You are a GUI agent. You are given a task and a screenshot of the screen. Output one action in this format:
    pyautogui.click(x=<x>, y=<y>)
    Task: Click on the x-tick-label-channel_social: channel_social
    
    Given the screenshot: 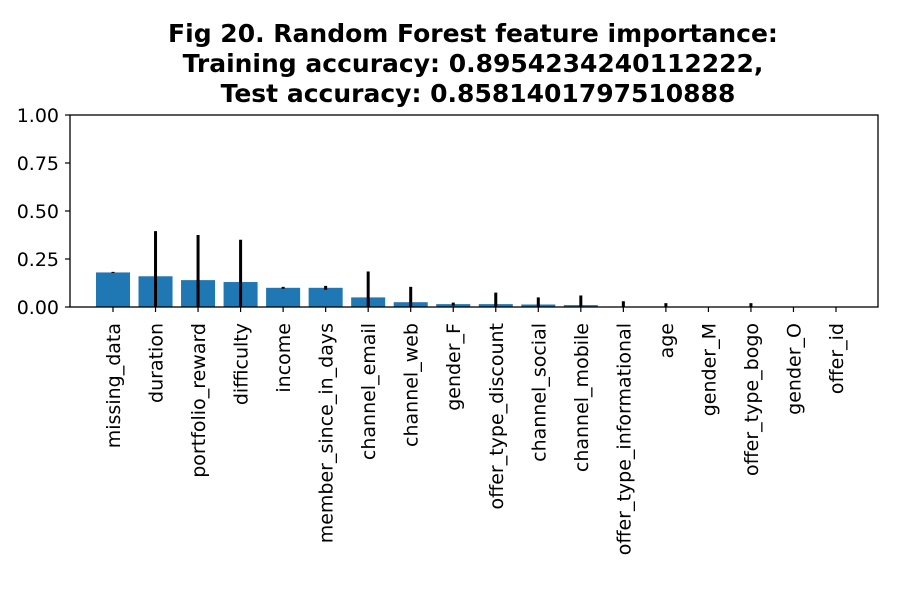 What is the action you would take?
    pyautogui.click(x=539, y=392)
    